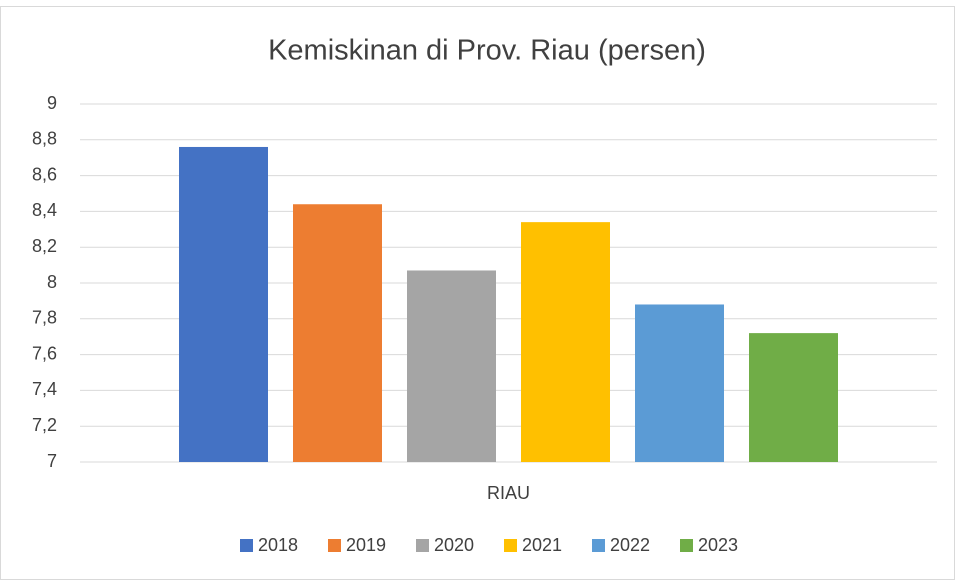  I want to click on legend-label: 2022, so click(630, 545).